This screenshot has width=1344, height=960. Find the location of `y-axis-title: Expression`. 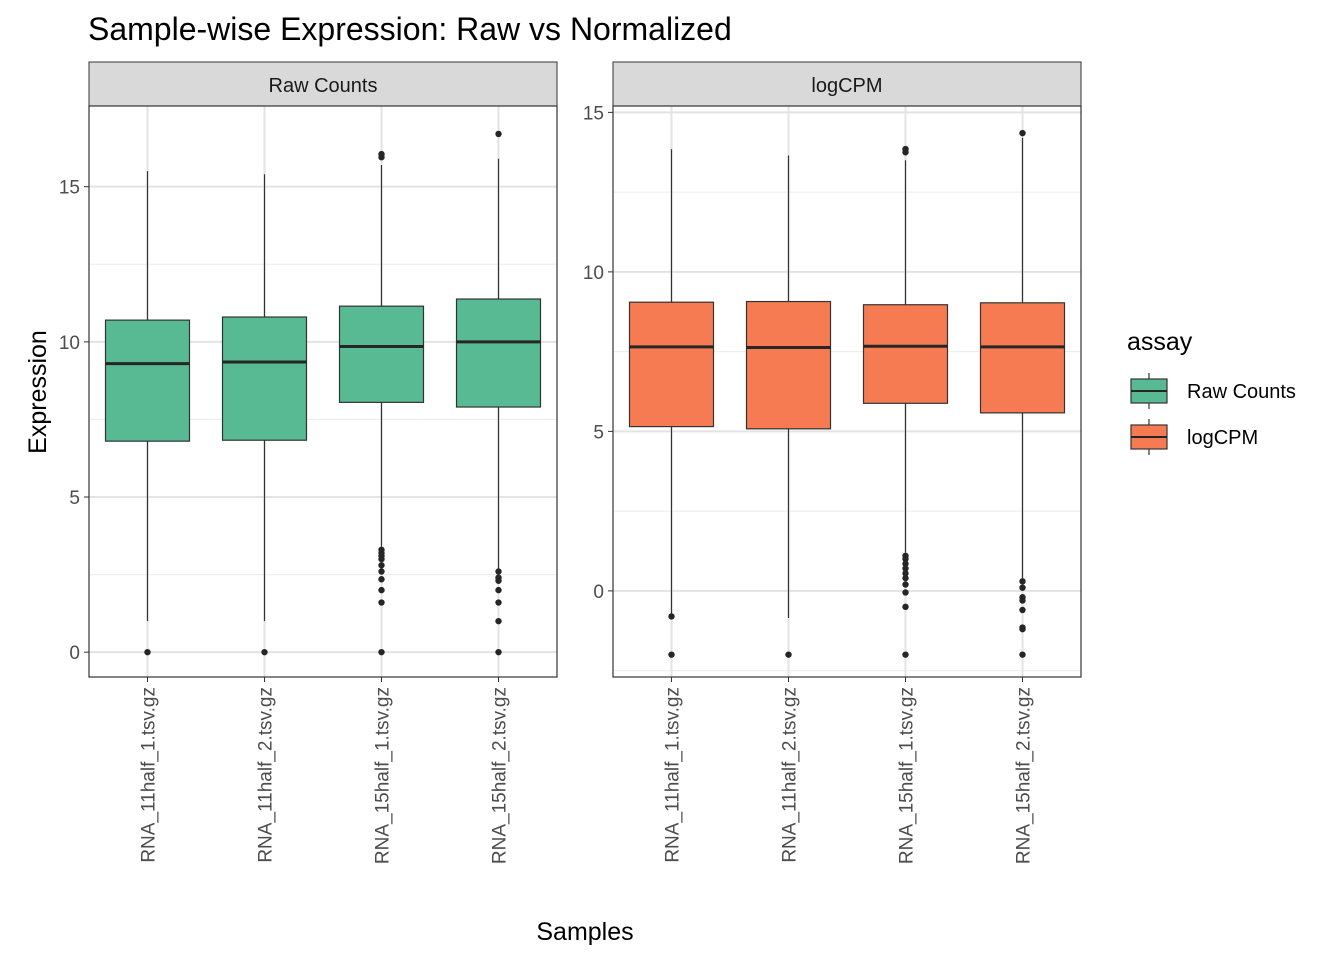

y-axis-title: Expression is located at coordinates (38, 392).